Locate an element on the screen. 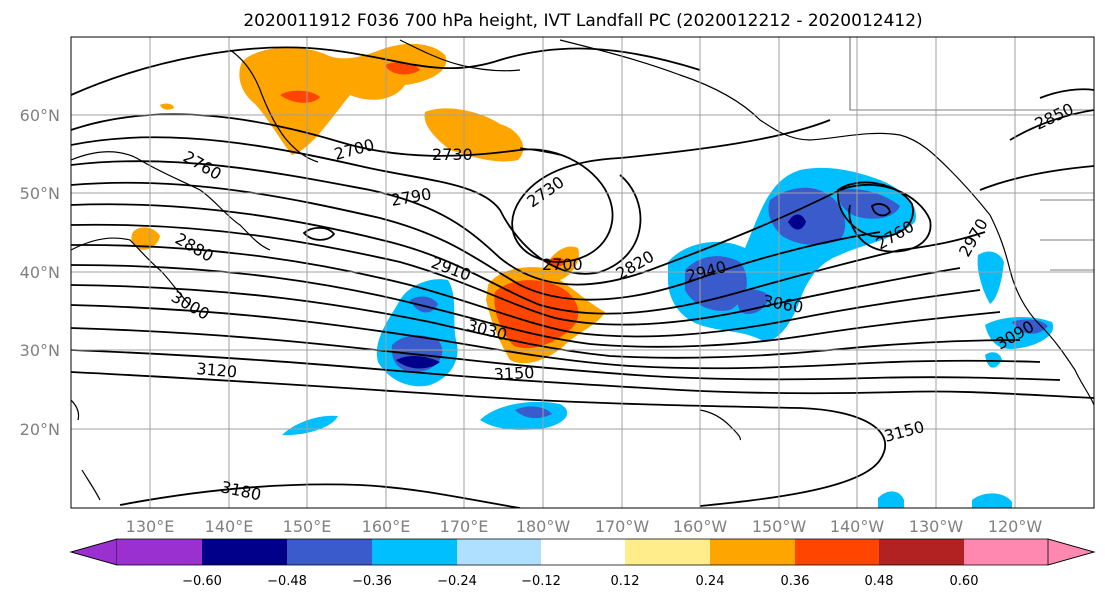 This screenshot has width=1105, height=601. lat-label: 20°N is located at coordinates (40, 429).